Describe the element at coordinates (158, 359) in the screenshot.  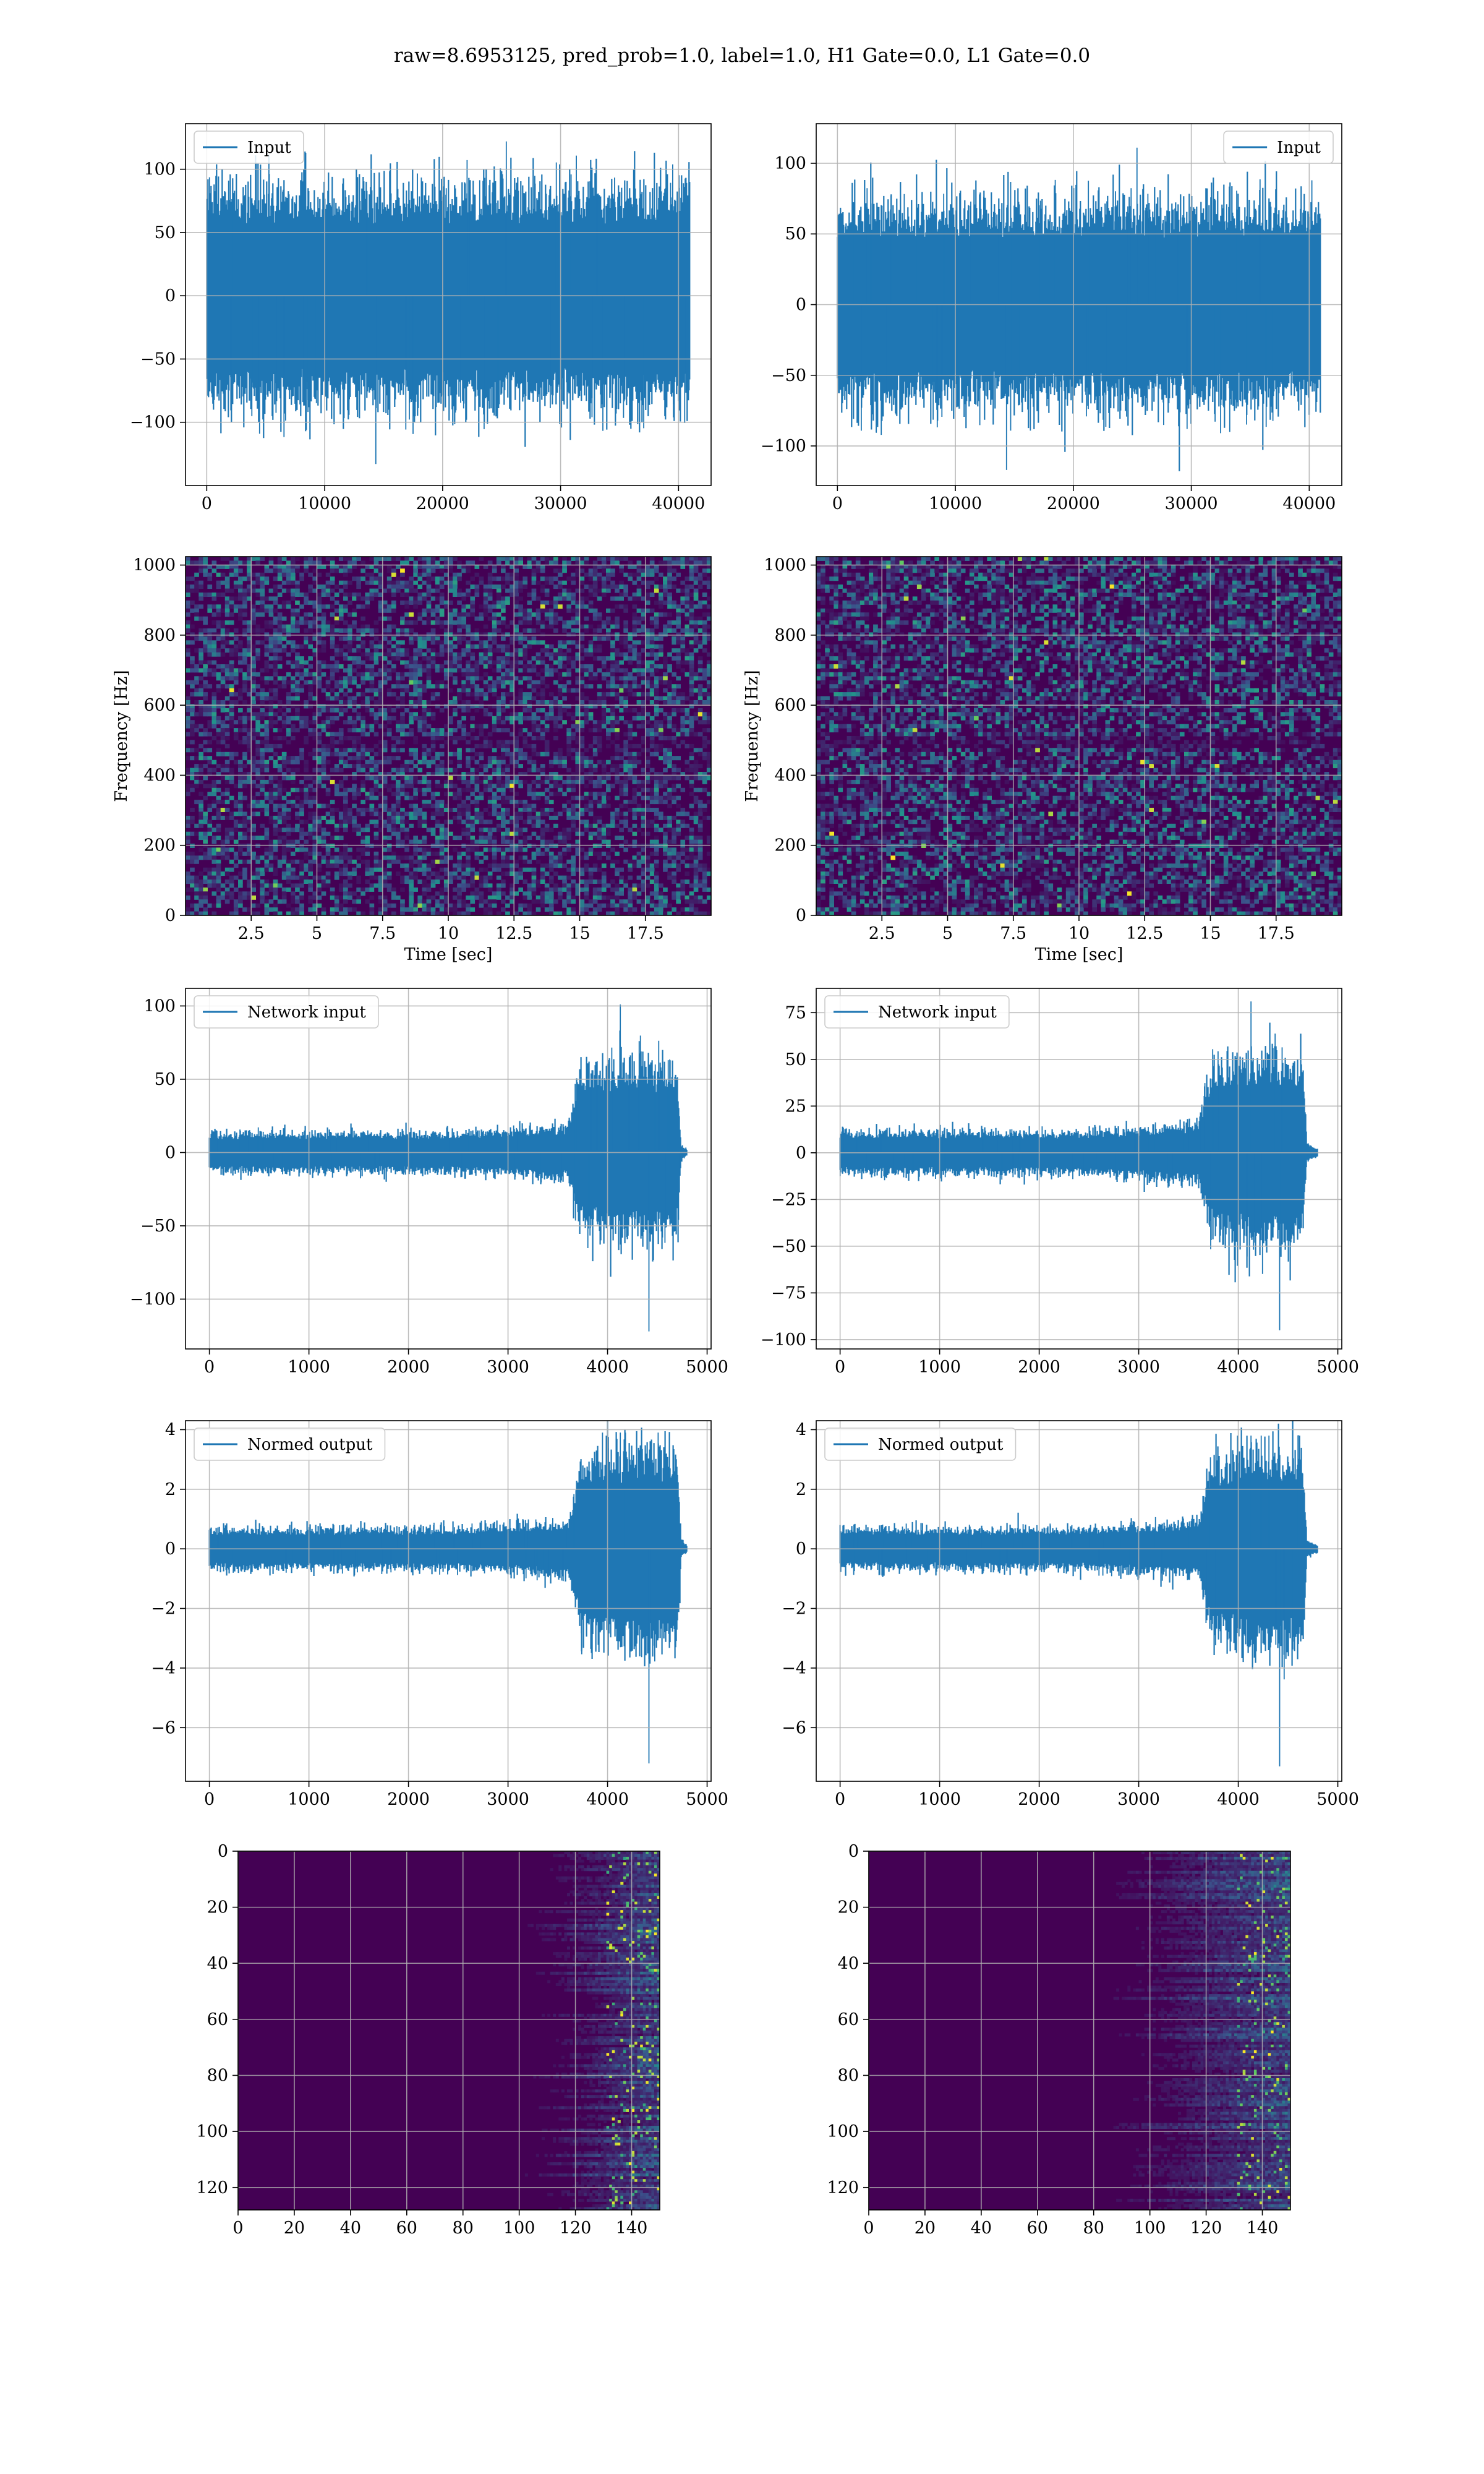
I see `y-tick-label: −50` at that location.